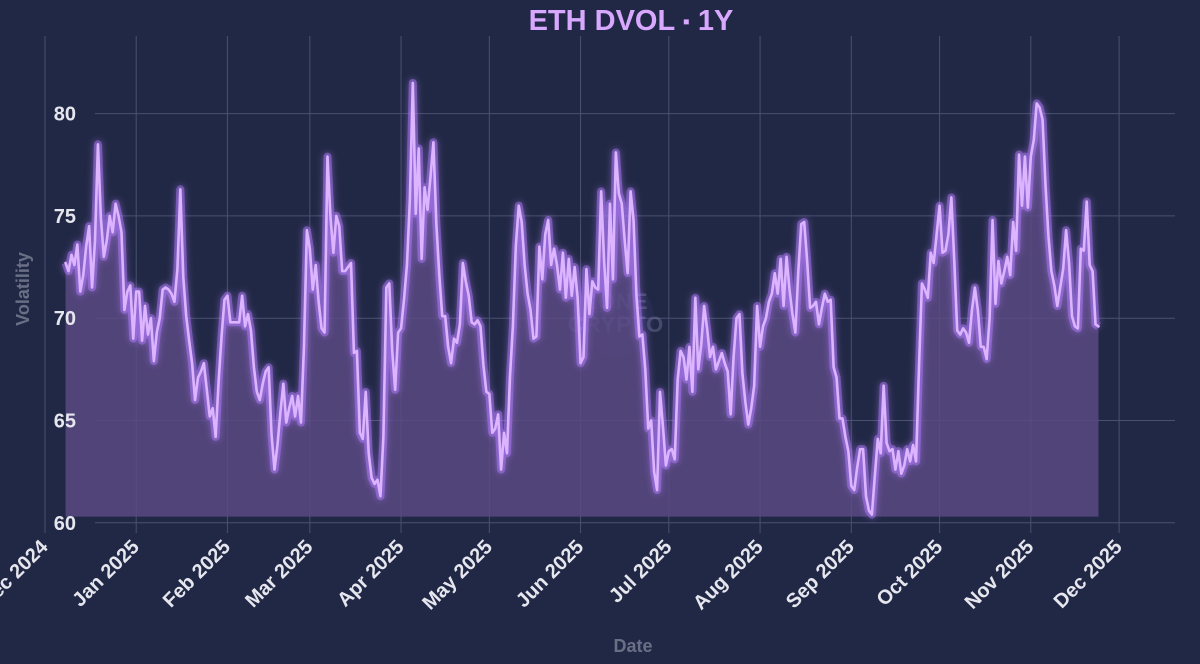 The height and width of the screenshot is (664, 1200). I want to click on y-tick-labels: 60 65 70 75 80, so click(65, 319).